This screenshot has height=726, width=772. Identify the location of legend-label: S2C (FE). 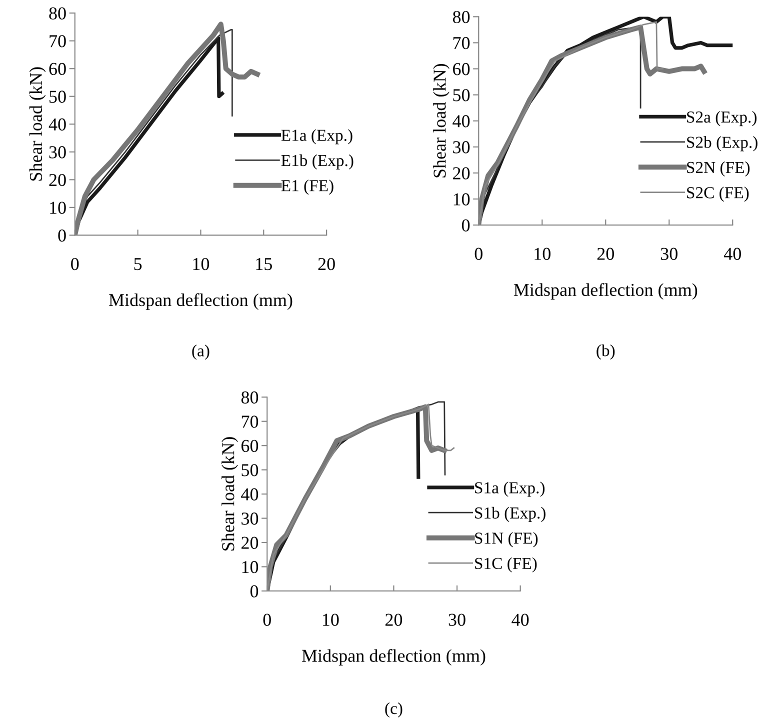
(718, 194).